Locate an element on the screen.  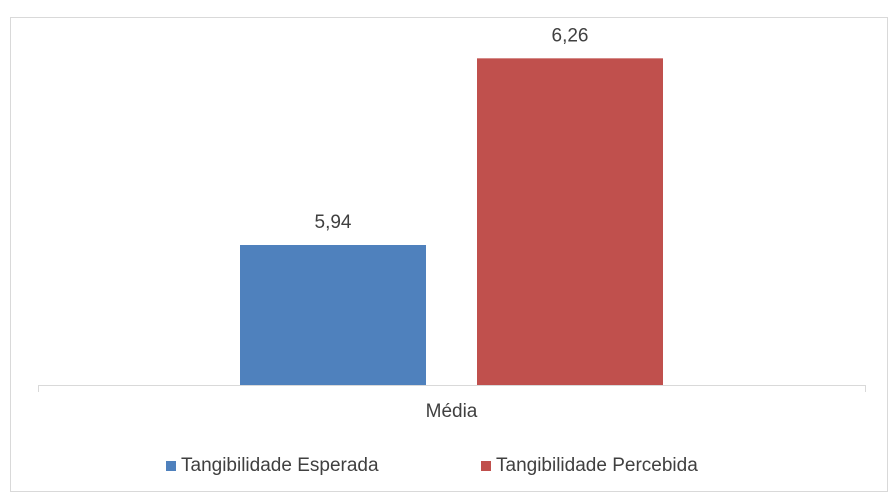
x-tick-label: Média is located at coordinates (452, 411).